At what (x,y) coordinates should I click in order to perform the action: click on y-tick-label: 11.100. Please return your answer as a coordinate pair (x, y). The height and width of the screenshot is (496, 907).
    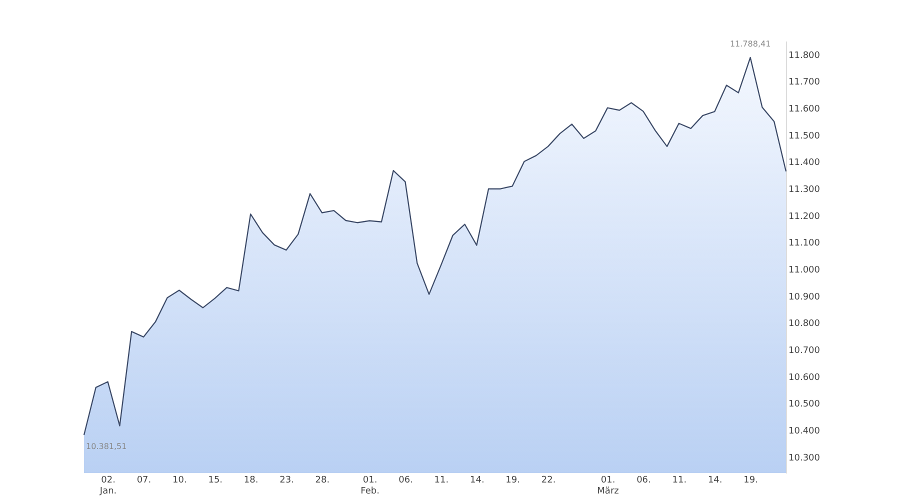
    Looking at the image, I should click on (804, 243).